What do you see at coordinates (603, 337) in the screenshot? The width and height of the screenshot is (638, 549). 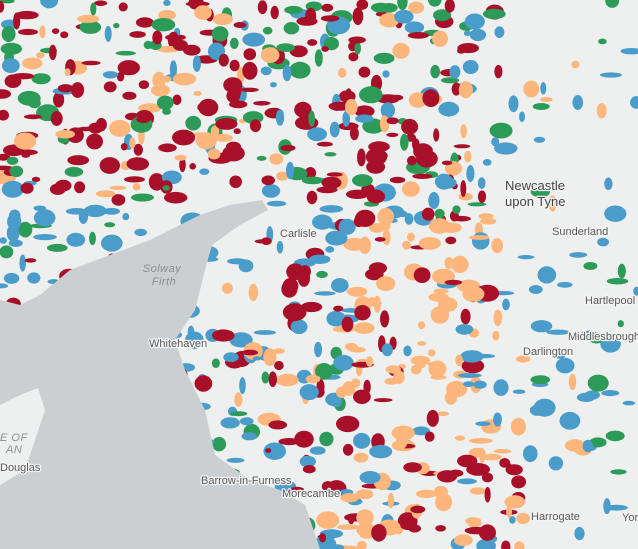 I see `place-label: Middlesbrough` at bounding box center [603, 337].